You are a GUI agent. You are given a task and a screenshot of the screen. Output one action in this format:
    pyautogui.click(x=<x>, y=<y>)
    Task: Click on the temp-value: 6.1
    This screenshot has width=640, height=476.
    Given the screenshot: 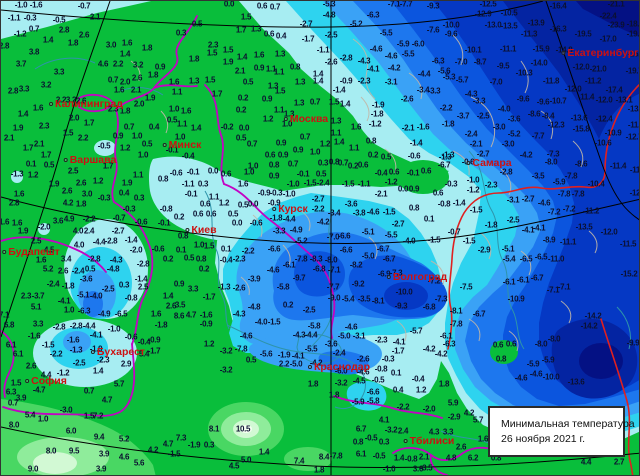 What is the action you would take?
    pyautogui.click(x=11, y=345)
    